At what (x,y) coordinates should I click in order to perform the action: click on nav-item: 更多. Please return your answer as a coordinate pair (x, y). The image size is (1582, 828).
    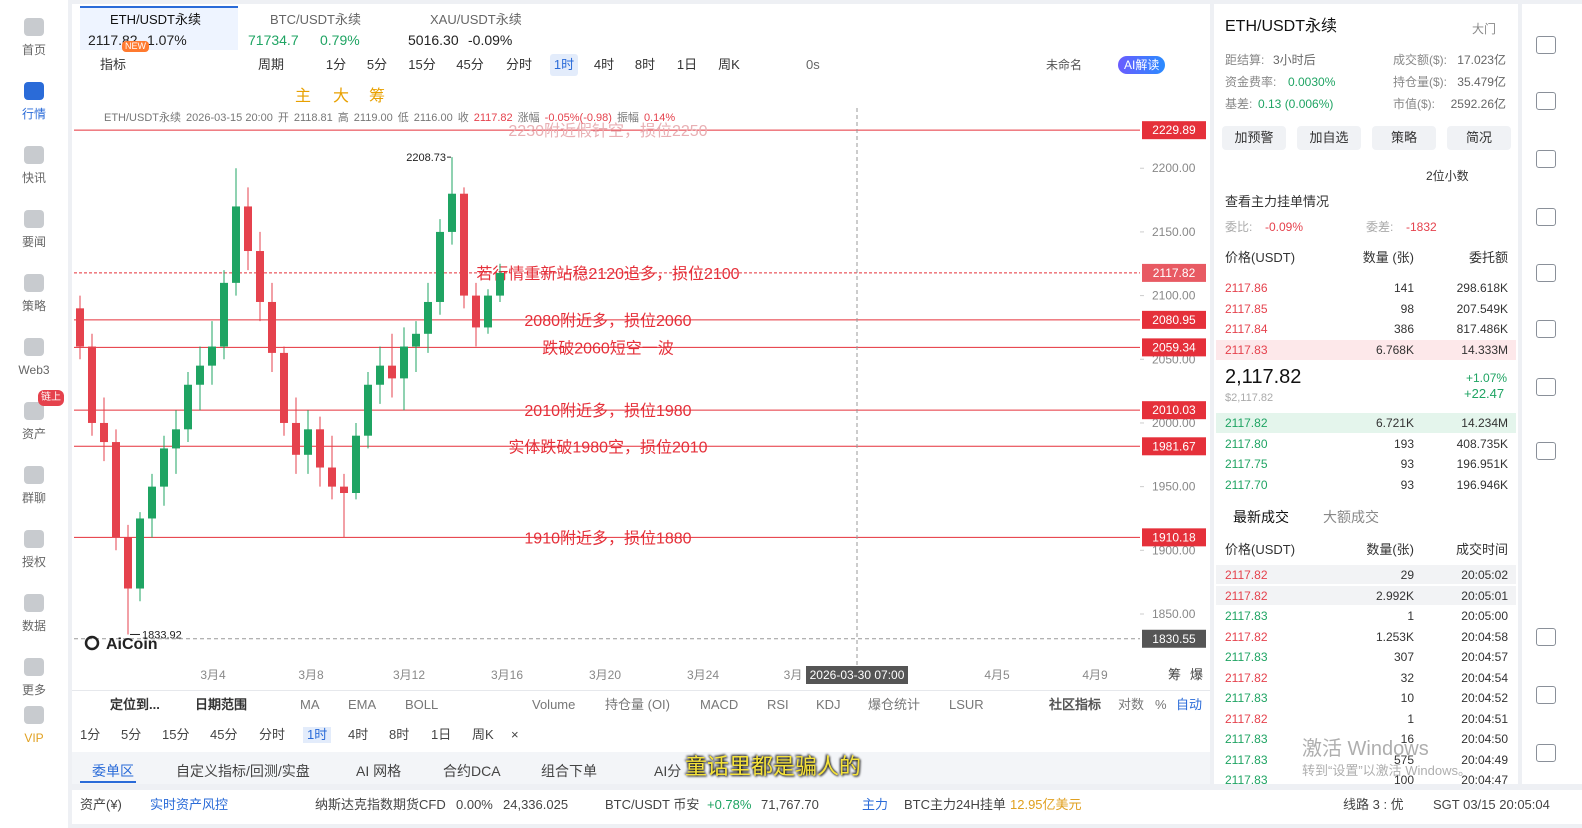
    Looking at the image, I should click on (33, 690).